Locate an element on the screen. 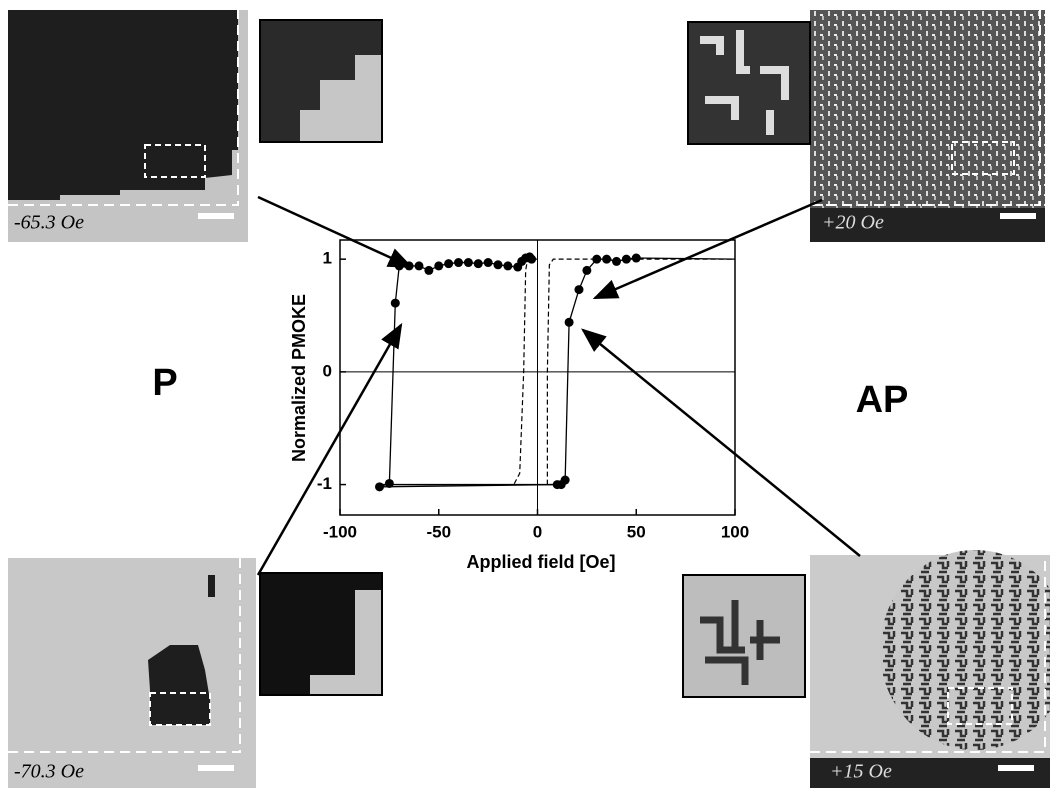 This screenshot has height=793, width=1050. x-tick-label: 50 is located at coordinates (636, 531).